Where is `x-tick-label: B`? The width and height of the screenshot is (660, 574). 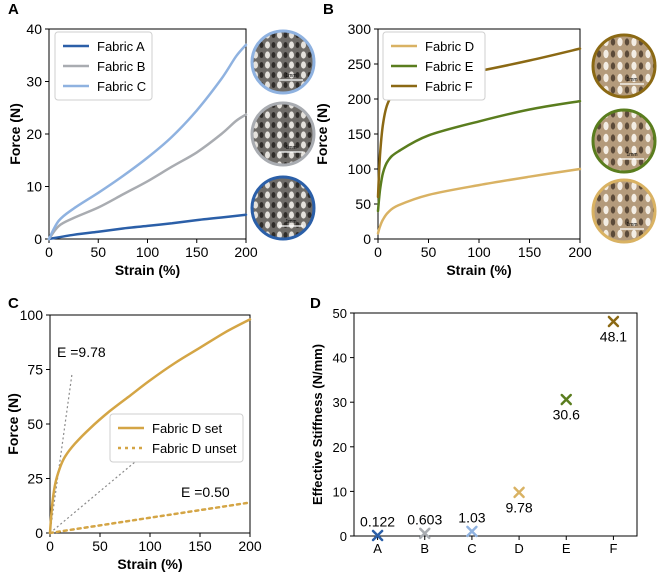 x-tick-label: B is located at coordinates (424, 548).